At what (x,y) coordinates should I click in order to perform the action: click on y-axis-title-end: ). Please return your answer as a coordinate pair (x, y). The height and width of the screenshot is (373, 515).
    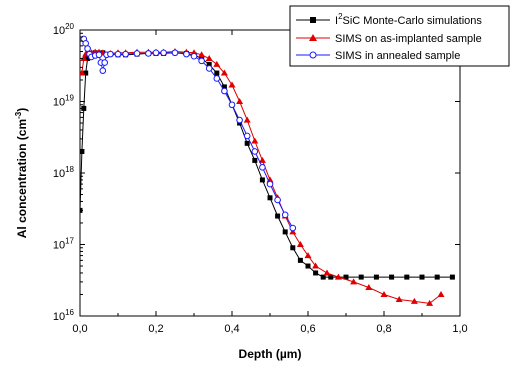
    Looking at the image, I should click on (22, 110).